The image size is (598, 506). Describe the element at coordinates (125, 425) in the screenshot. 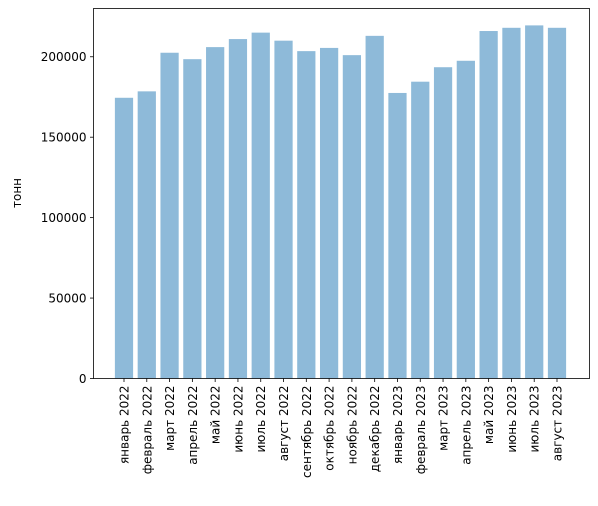

I see `x-tick-label: январь 2022` at that location.